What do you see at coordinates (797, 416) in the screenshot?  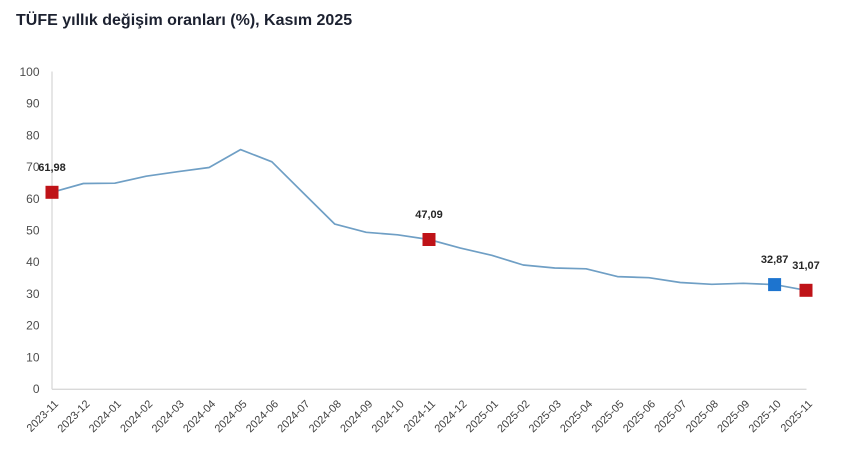 I see `svg-text: 2025-11` at bounding box center [797, 416].